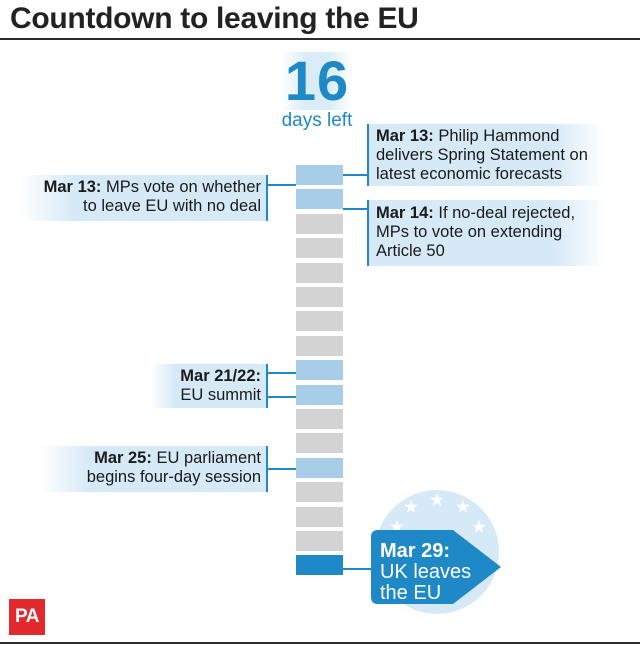 Image resolution: width=640 pixels, height=646 pixels. Describe the element at coordinates (282, 469) in the screenshot. I see `note-parliament-connector` at that location.